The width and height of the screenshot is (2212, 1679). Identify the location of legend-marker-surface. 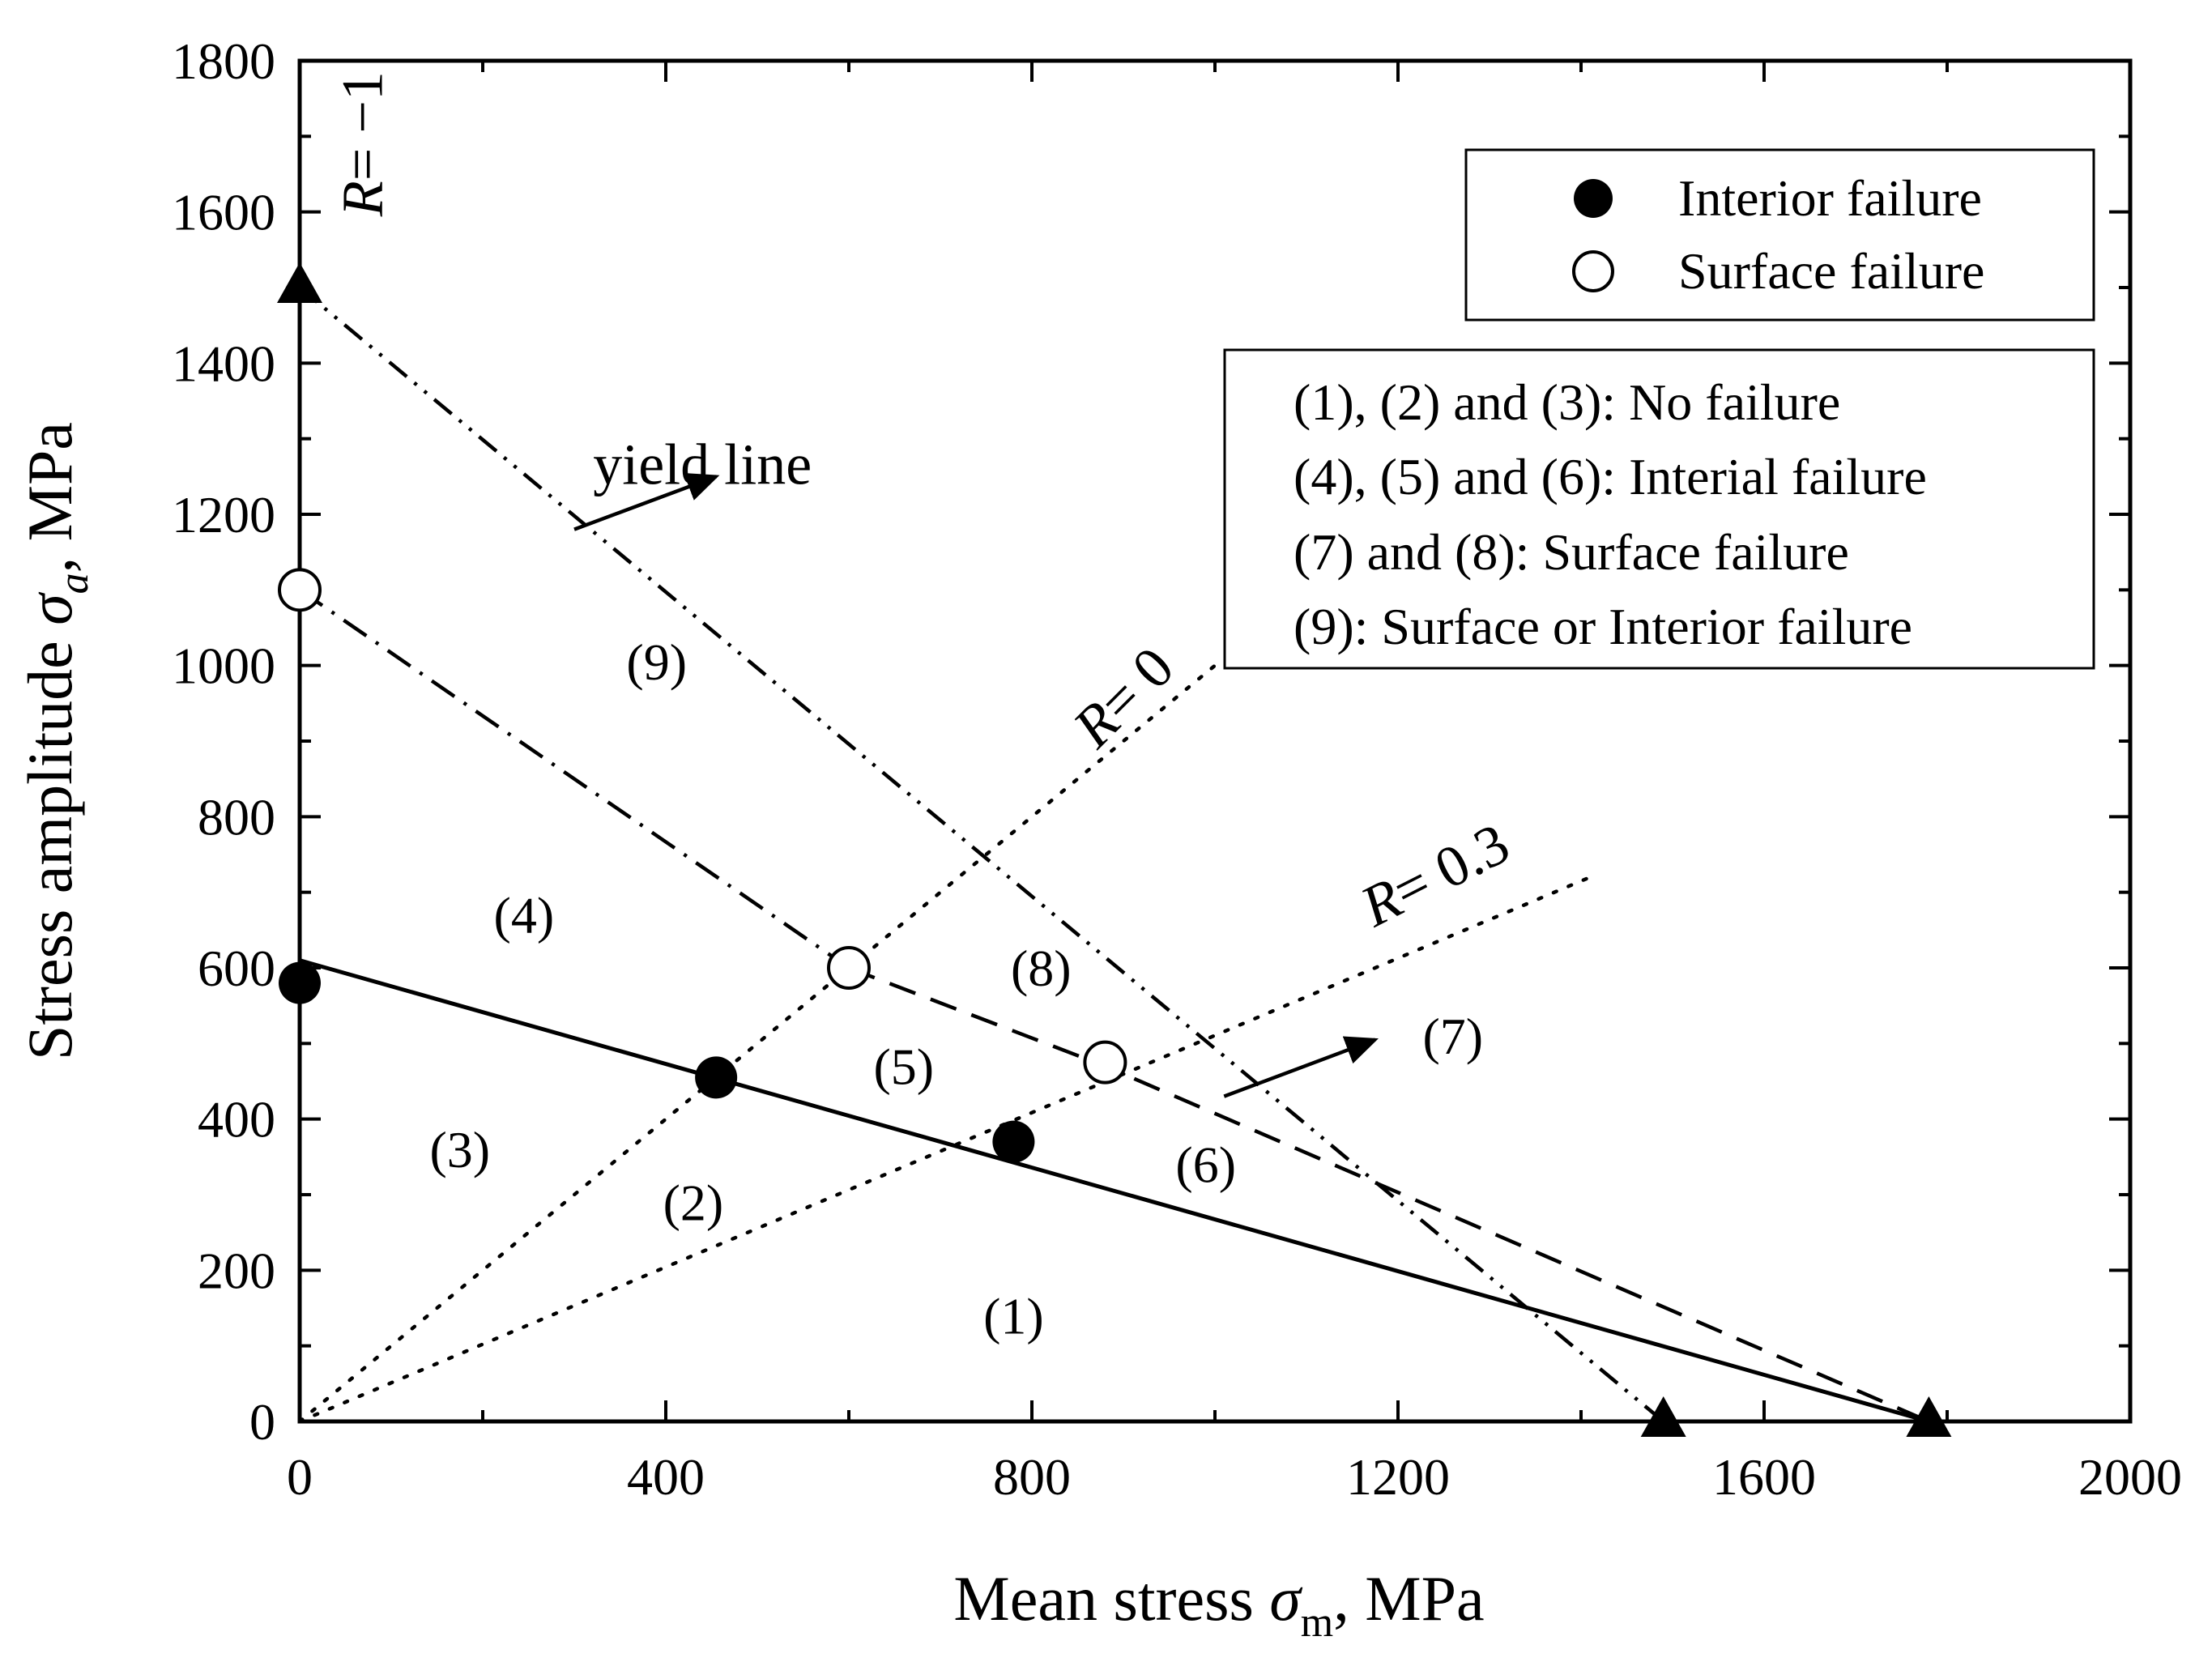
(1593, 271).